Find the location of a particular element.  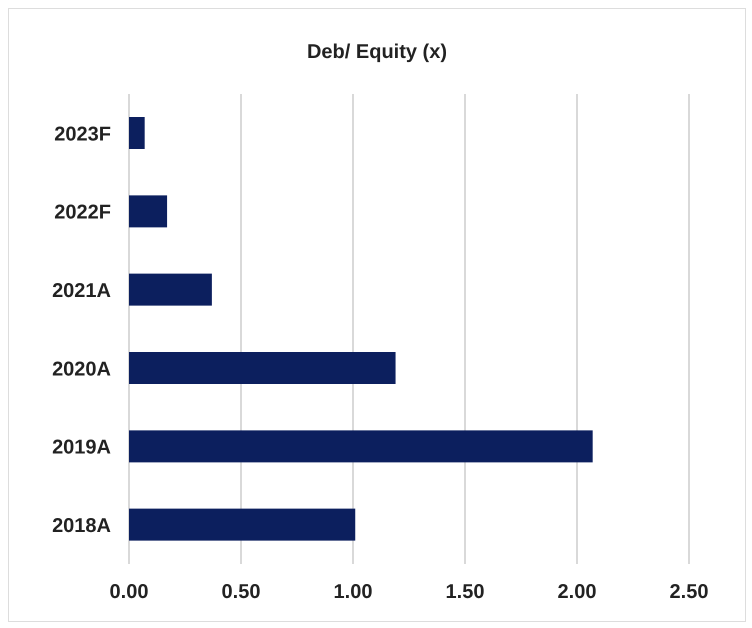

y-tick-label: 2018A is located at coordinates (81, 525).